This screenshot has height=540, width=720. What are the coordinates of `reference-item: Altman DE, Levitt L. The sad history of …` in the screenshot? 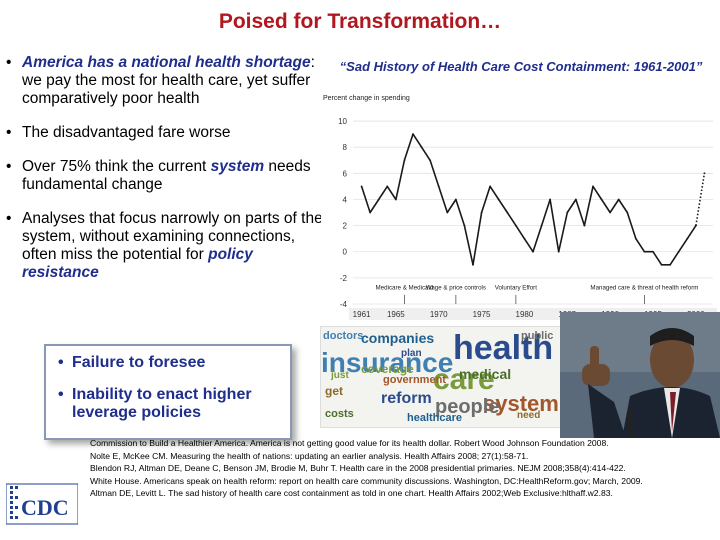 It's located at (351, 493).